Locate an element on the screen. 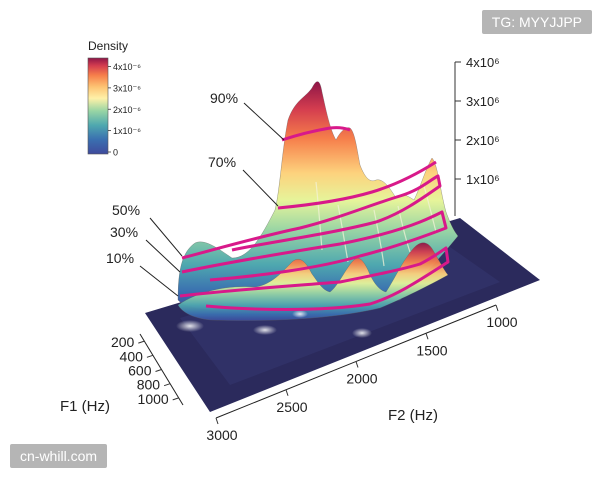  contour-label-70: 70% is located at coordinates (222, 162).